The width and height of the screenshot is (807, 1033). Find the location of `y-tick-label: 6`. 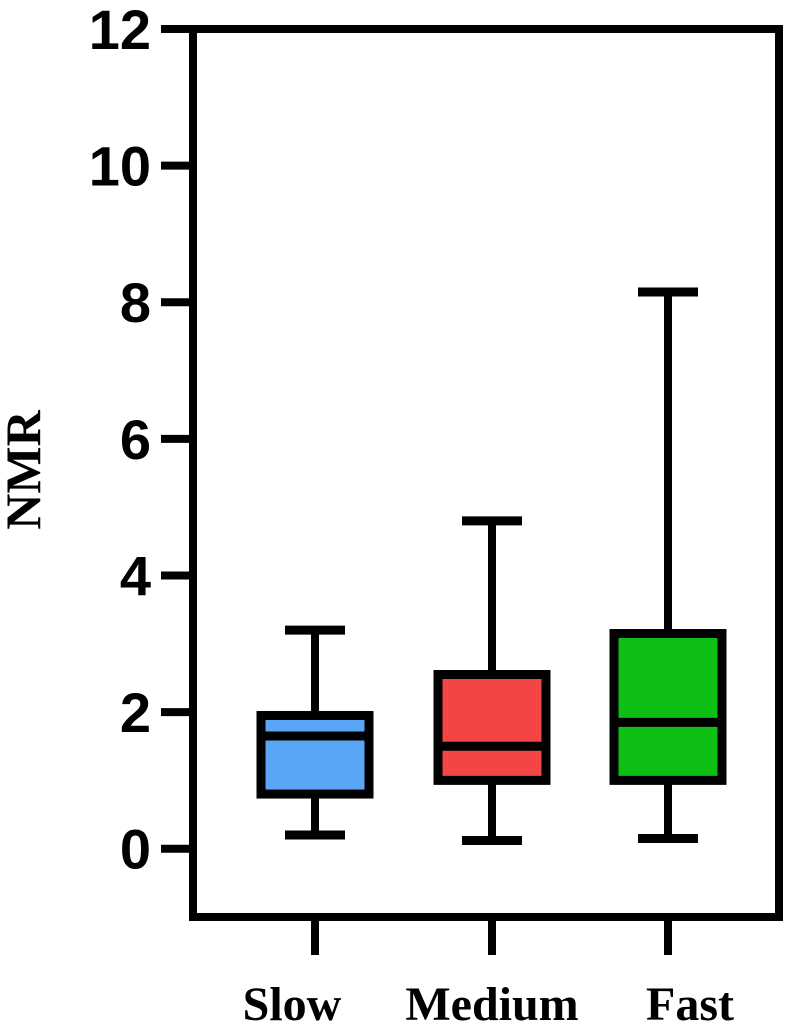

y-tick-label: 6 is located at coordinates (135, 439).